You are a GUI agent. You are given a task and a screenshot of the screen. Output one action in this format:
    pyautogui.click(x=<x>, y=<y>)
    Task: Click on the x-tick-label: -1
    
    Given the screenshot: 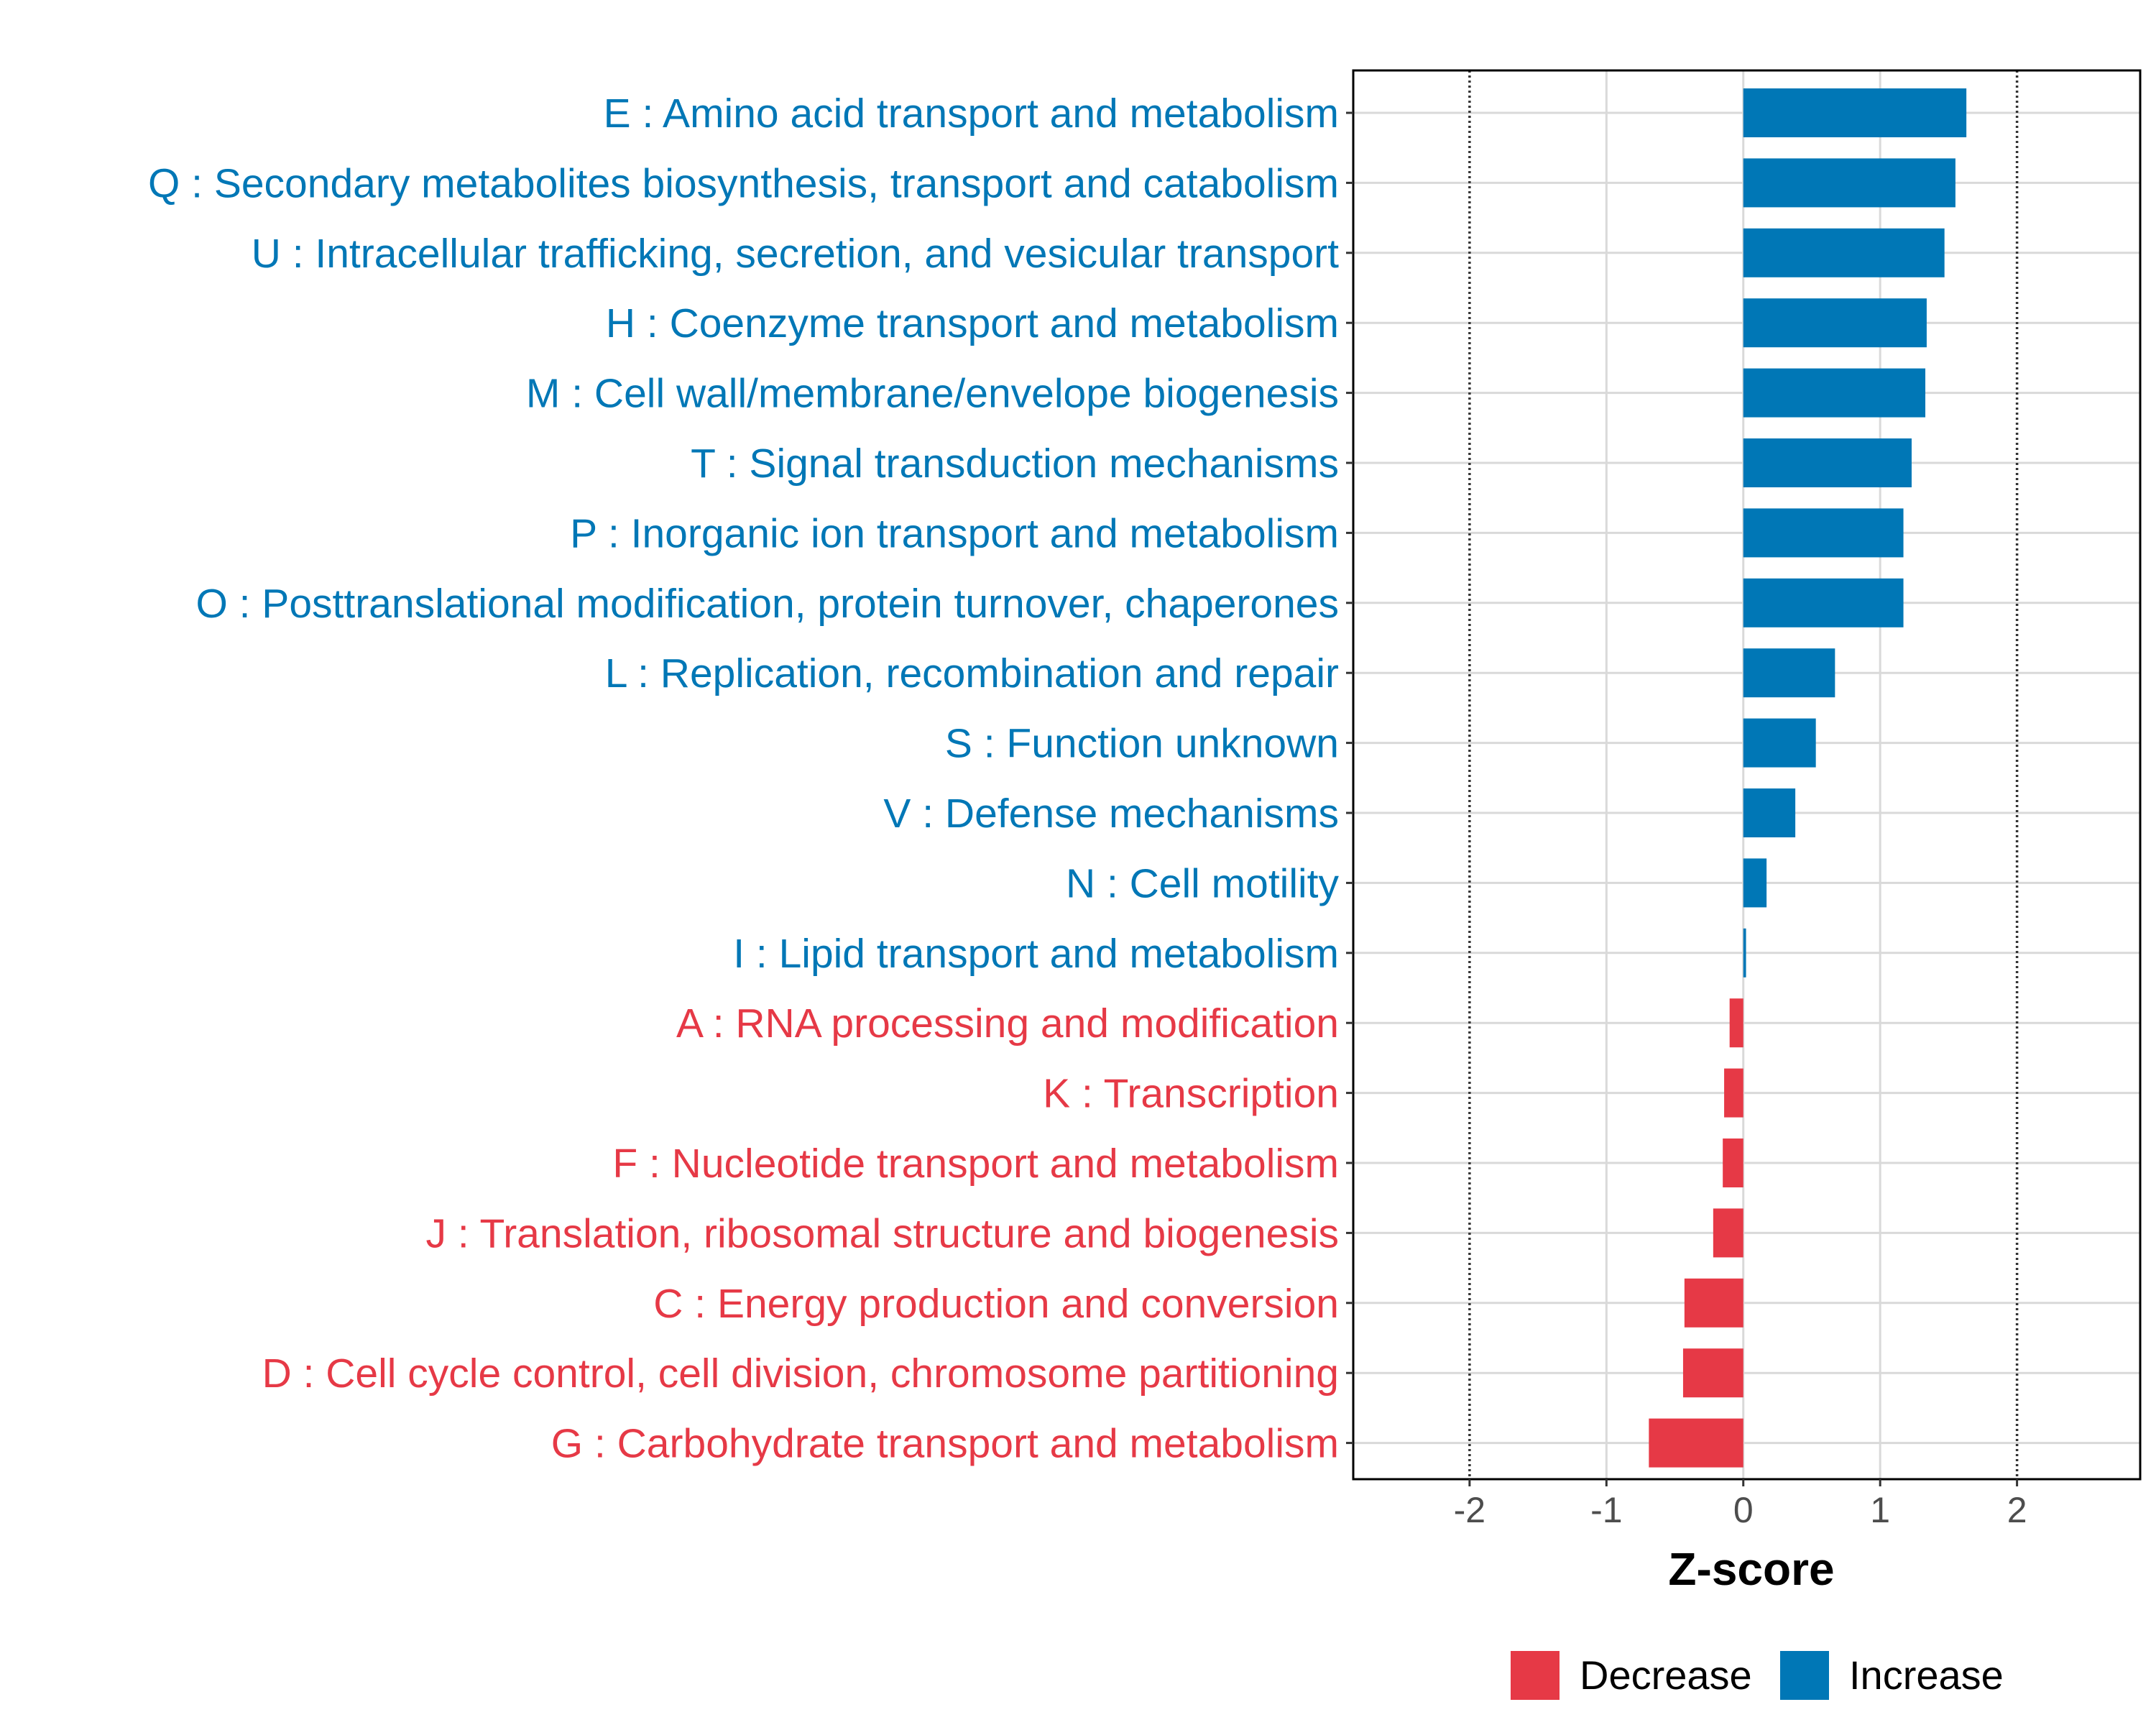 What is the action you would take?
    pyautogui.click(x=1606, y=1510)
    